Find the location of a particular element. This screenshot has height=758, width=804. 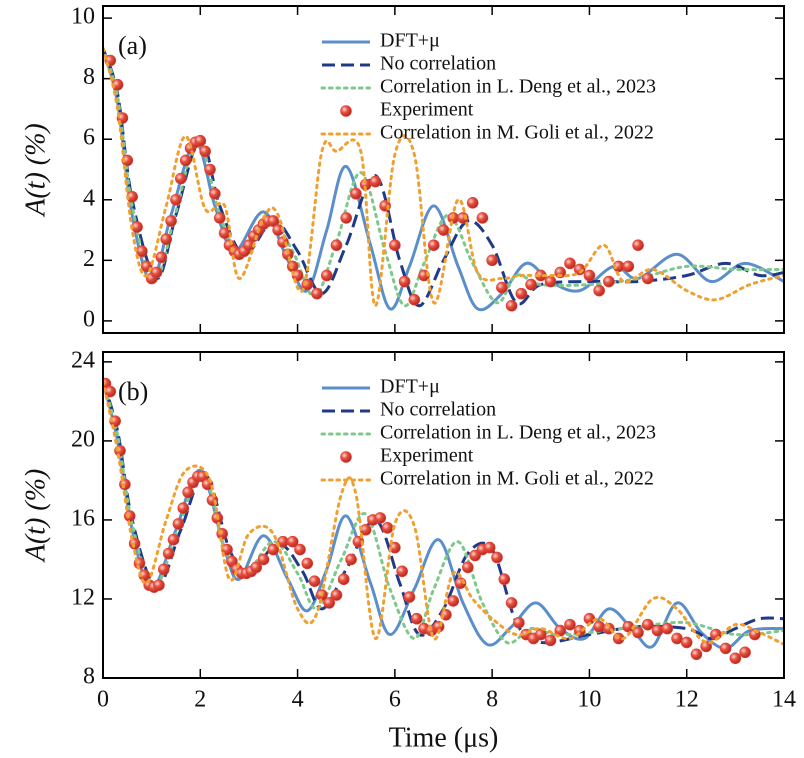

y-tick-label: 16 is located at coordinates (83, 518).